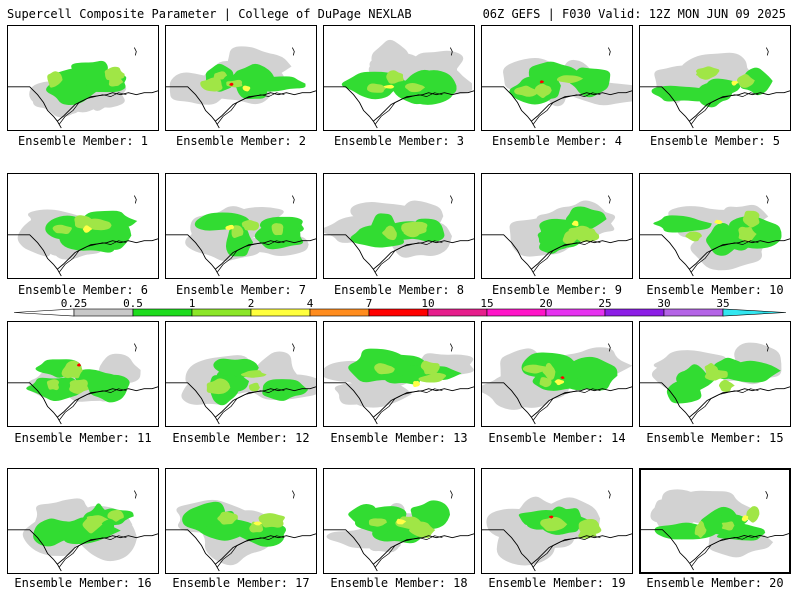 The image size is (800, 600). I want to click on colorbar-tick-label: 0.25, so click(74, 303).